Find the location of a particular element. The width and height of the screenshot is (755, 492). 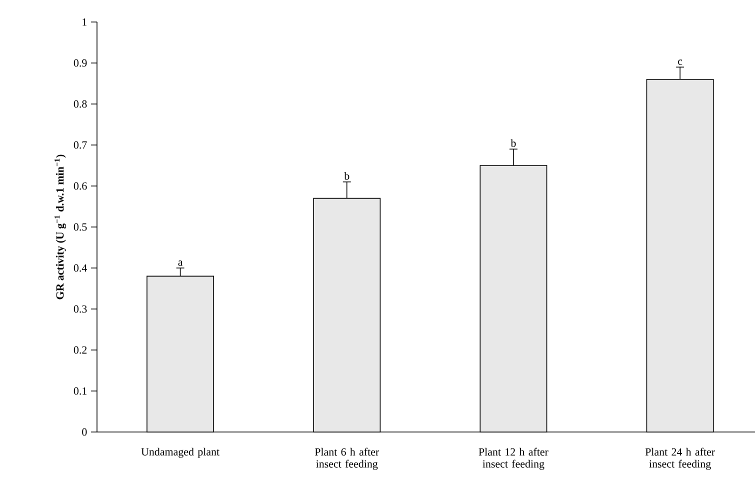

y-tick-label: 1 is located at coordinates (84, 22).